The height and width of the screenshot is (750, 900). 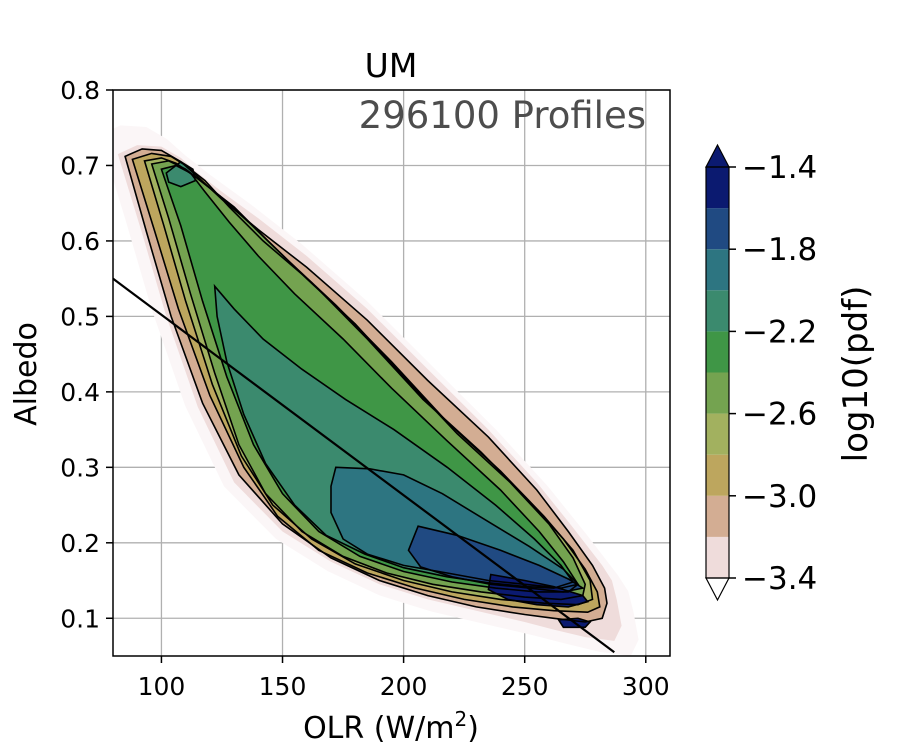 What do you see at coordinates (525, 686) in the screenshot?
I see `x-tick-label: 250` at bounding box center [525, 686].